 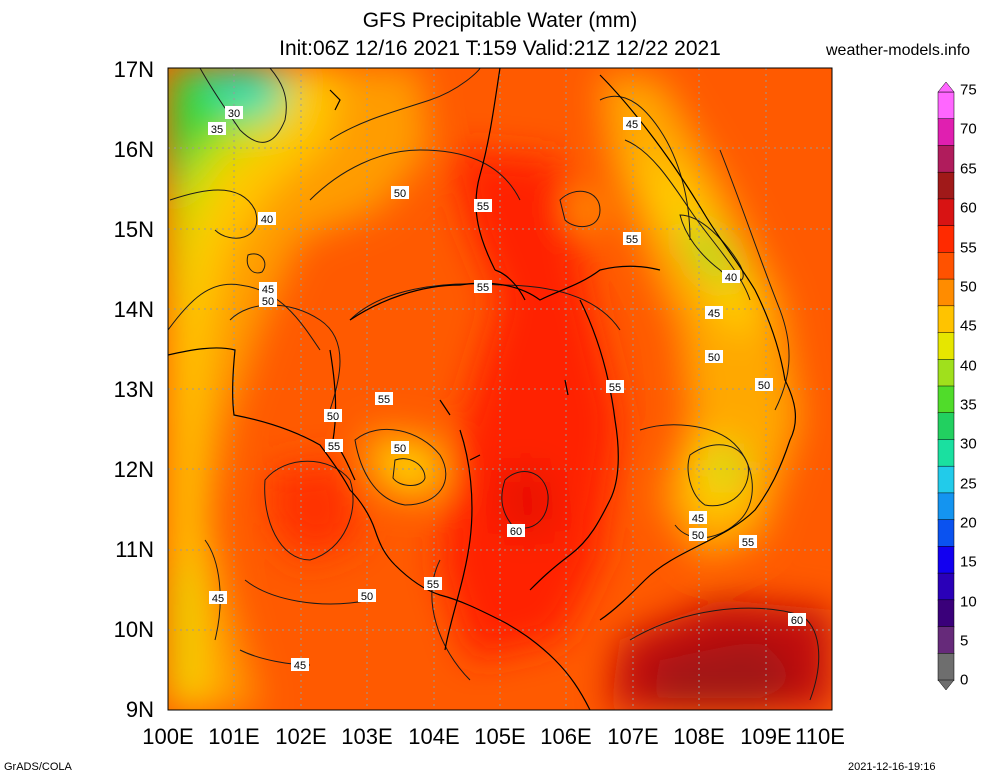 I want to click on lon-label: 109E, so click(x=766, y=736).